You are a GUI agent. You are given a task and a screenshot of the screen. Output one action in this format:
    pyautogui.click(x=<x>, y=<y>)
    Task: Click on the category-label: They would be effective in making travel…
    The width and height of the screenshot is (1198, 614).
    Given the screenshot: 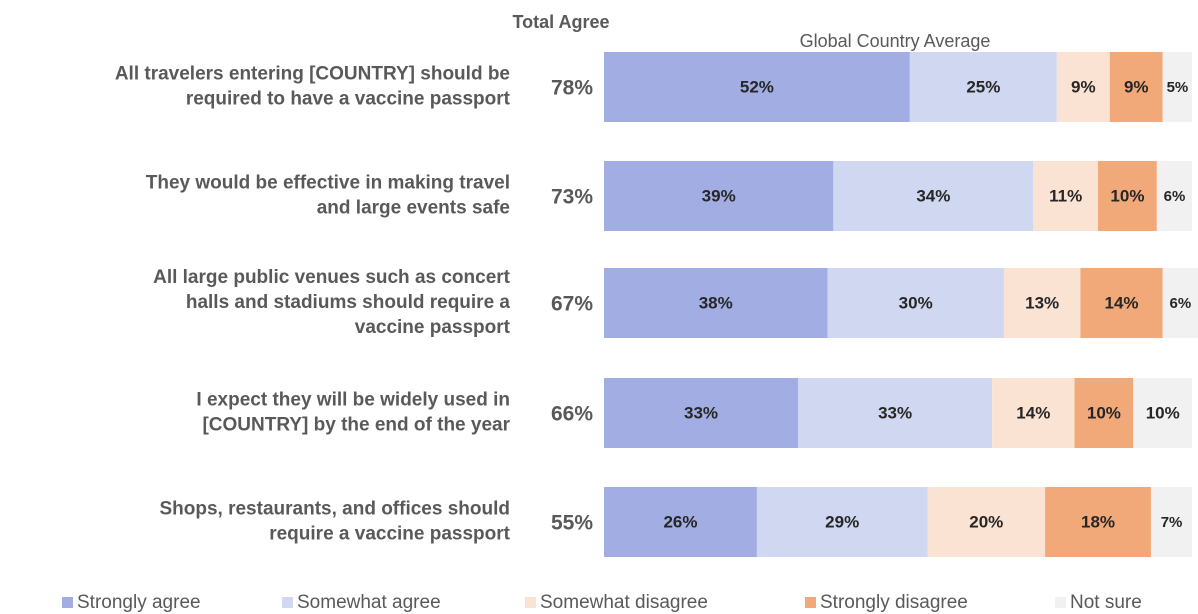 What is the action you would take?
    pyautogui.click(x=328, y=196)
    